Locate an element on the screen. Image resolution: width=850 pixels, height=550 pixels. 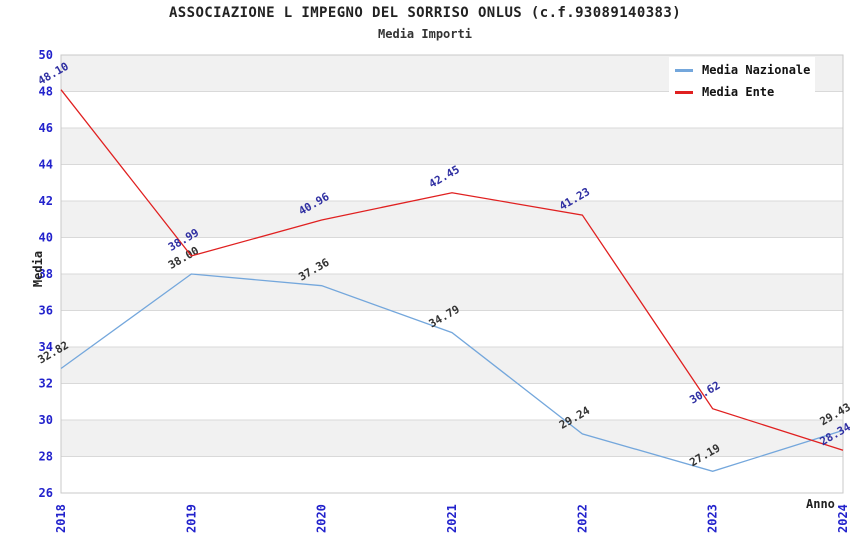
y-tick-label: 38 is located at coordinates (46, 274).